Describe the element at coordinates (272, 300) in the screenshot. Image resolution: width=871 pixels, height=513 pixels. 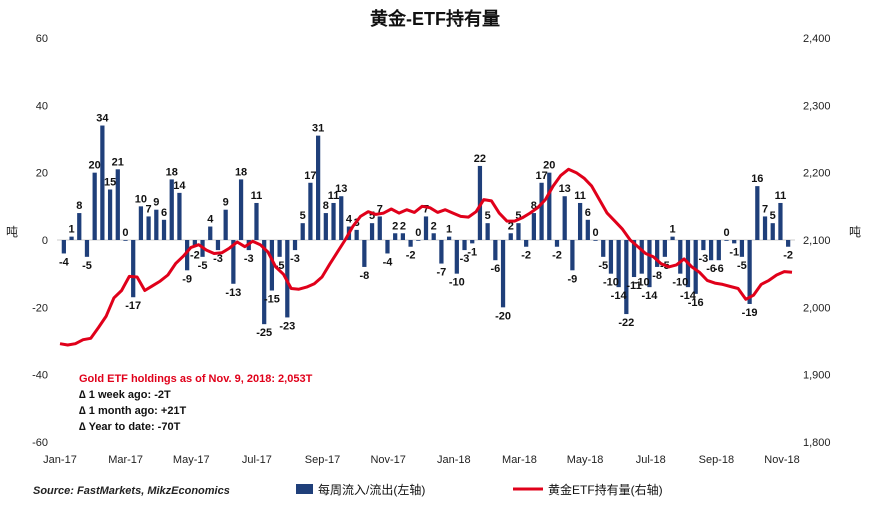
I see `flow-bar-label: -15` at that location.